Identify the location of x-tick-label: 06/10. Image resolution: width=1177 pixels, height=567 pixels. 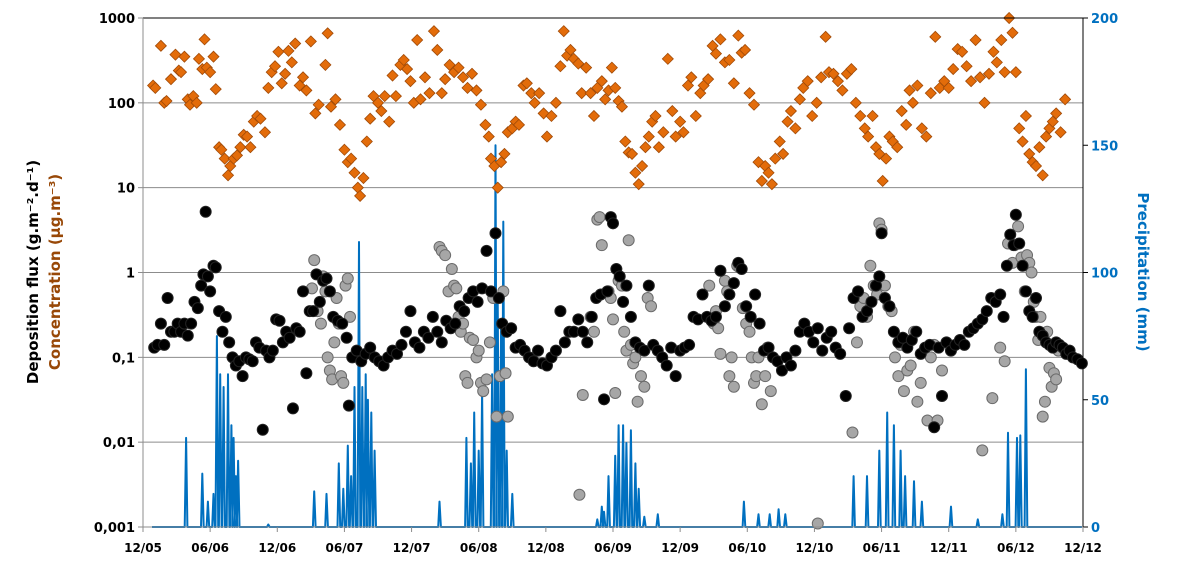
(747, 548).